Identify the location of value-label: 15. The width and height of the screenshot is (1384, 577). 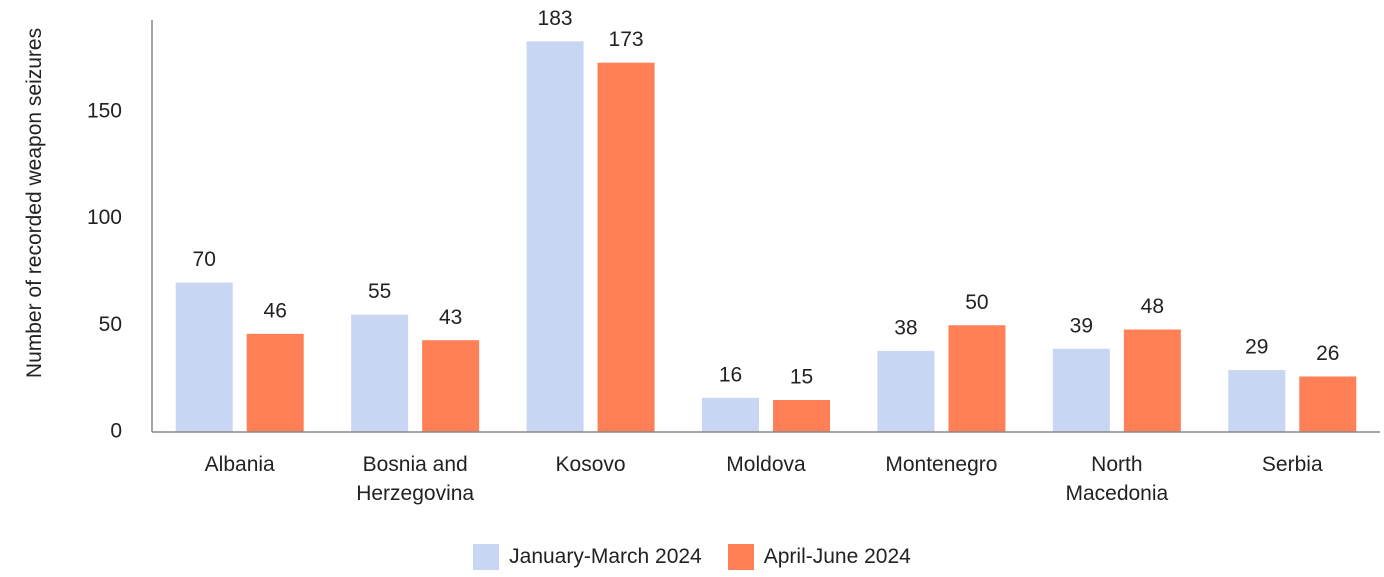
(801, 377).